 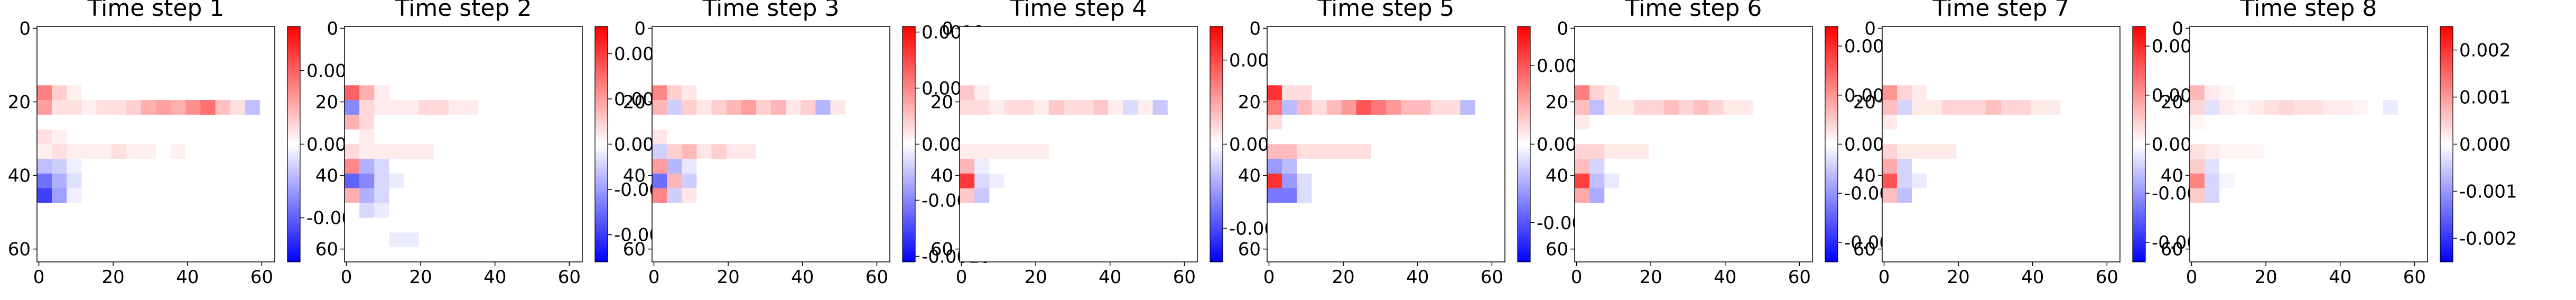 What do you see at coordinates (1110, 277) in the screenshot?
I see `x-tick-label: 40` at bounding box center [1110, 277].